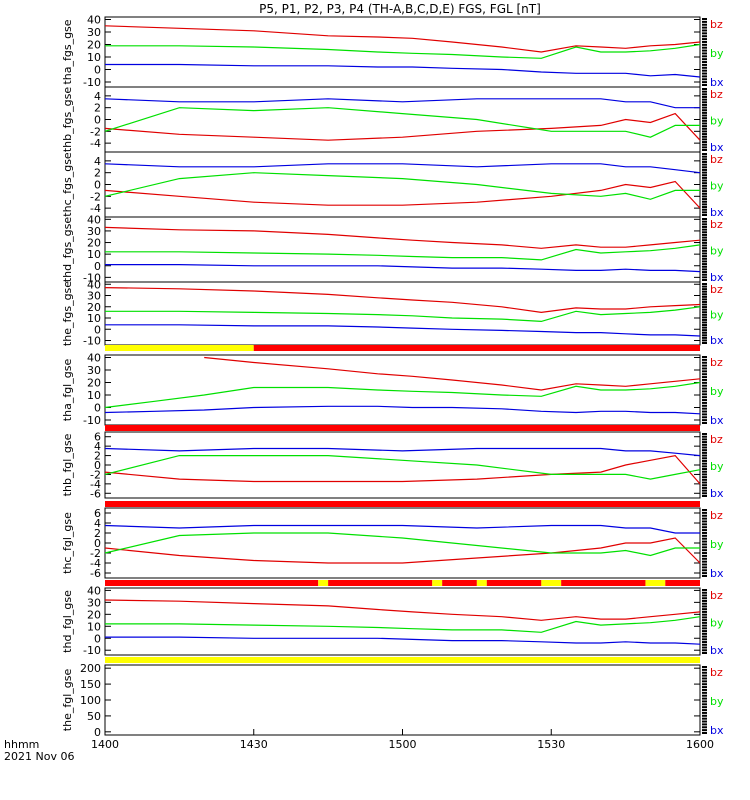 This screenshot has width=750, height=800. Describe the element at coordinates (95, 493) in the screenshot. I see `y-tick-label: -6` at that location.